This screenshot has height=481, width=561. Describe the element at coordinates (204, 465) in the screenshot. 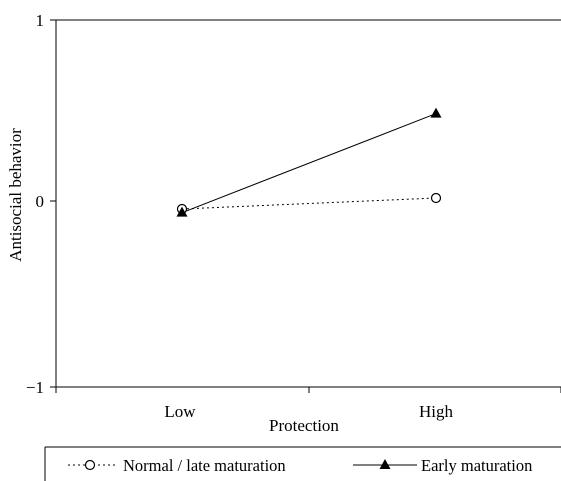

I see `legend-label-normal: Normal / late maturation` at that location.